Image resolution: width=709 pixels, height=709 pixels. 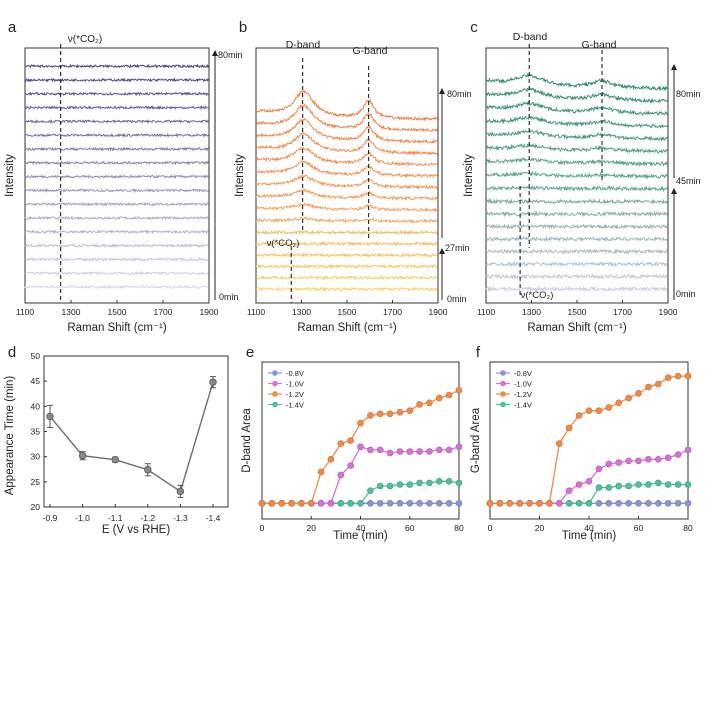 I want to click on marker-label-c: G-band, so click(x=598, y=45).